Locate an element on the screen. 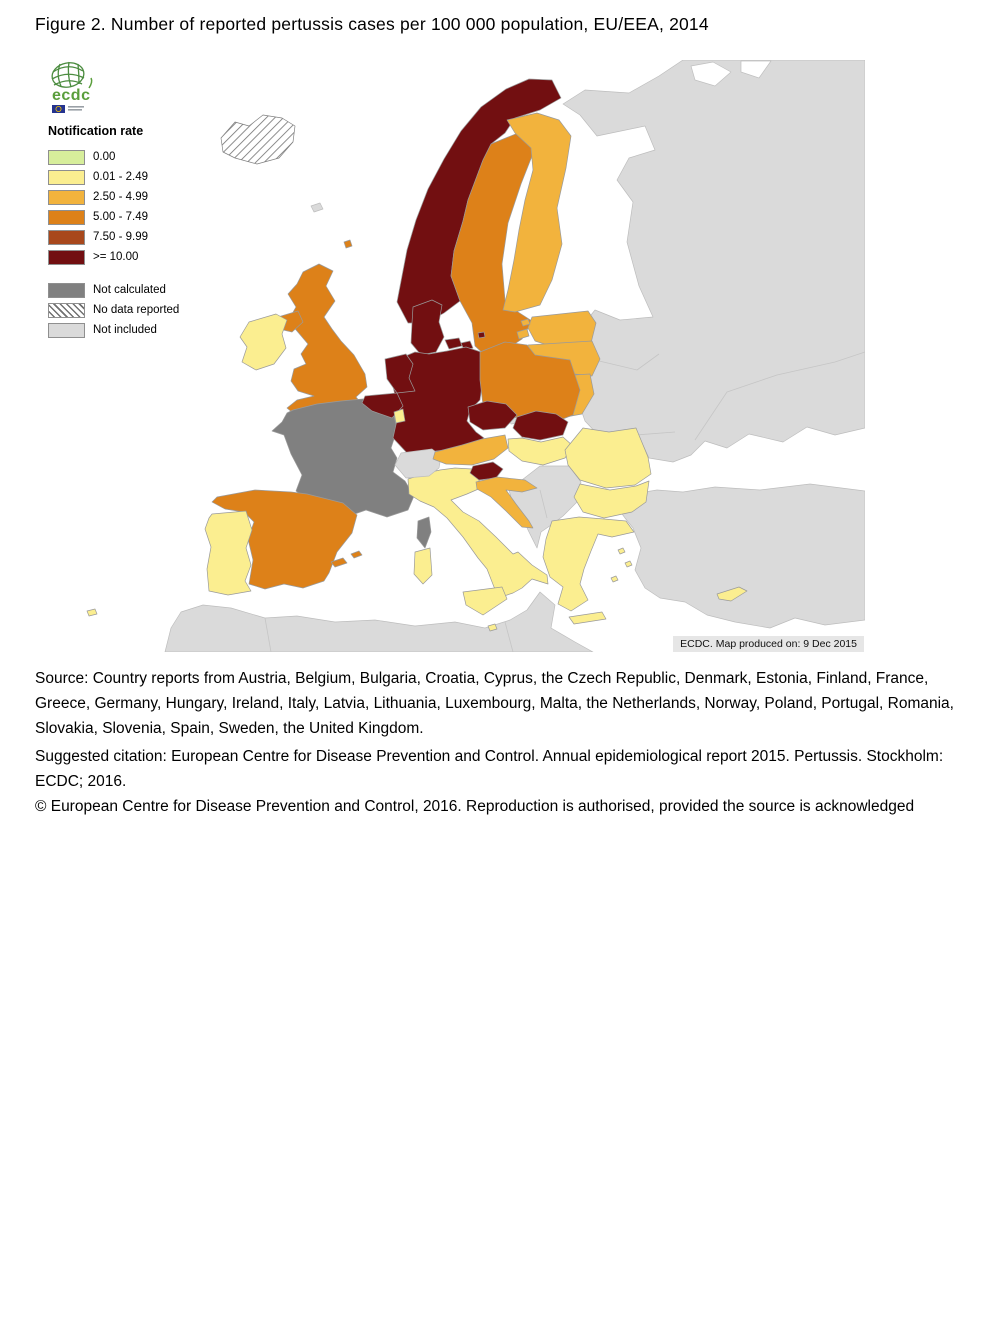  legend-row-rate1: 0.01 - 2.49 is located at coordinates (128, 177).